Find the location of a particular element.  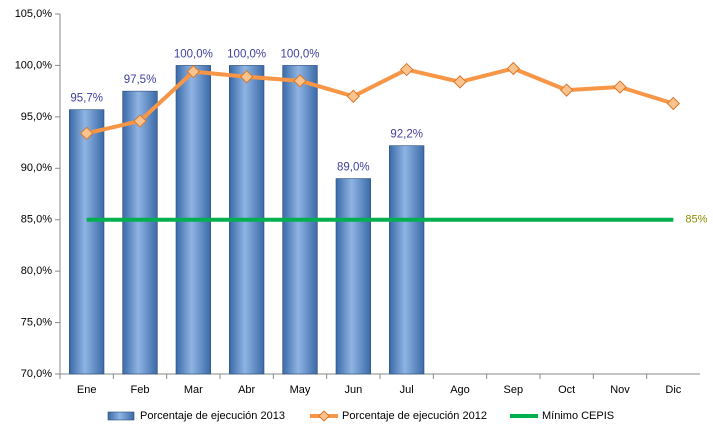

x-tick-label: Abr is located at coordinates (246, 390).